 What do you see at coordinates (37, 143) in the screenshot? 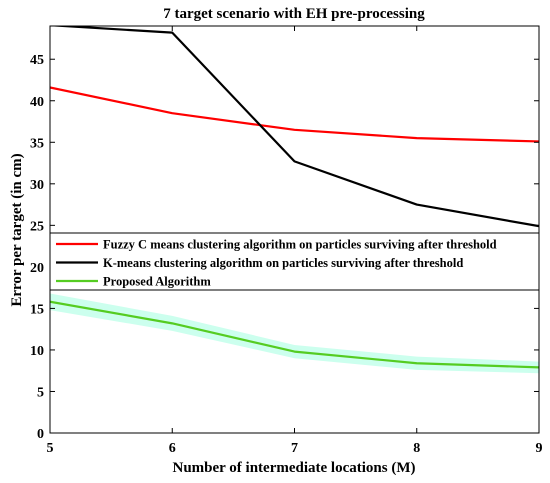
I see `y-tick-label: 35` at bounding box center [37, 143].